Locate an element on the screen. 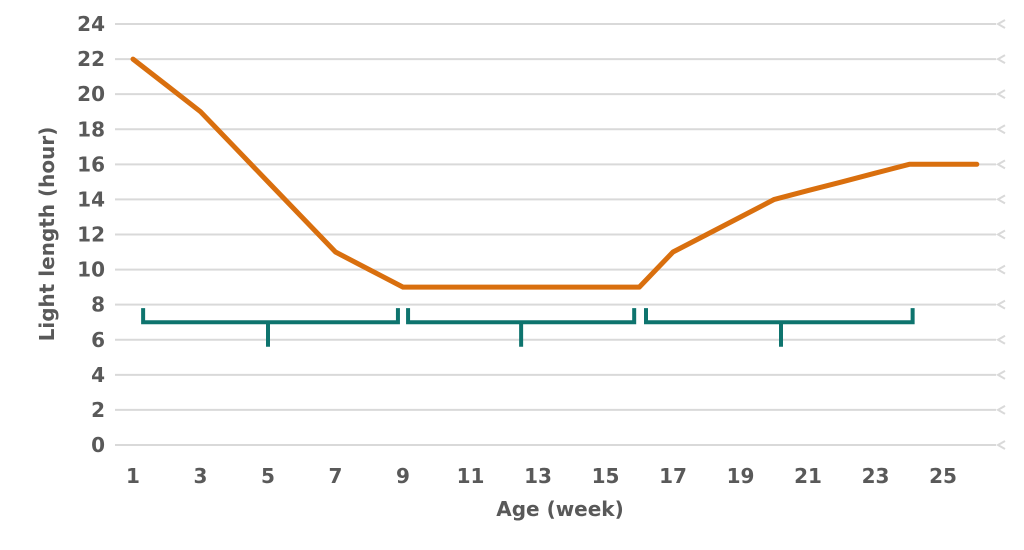  x-tick-label-1: 1 is located at coordinates (133, 476).